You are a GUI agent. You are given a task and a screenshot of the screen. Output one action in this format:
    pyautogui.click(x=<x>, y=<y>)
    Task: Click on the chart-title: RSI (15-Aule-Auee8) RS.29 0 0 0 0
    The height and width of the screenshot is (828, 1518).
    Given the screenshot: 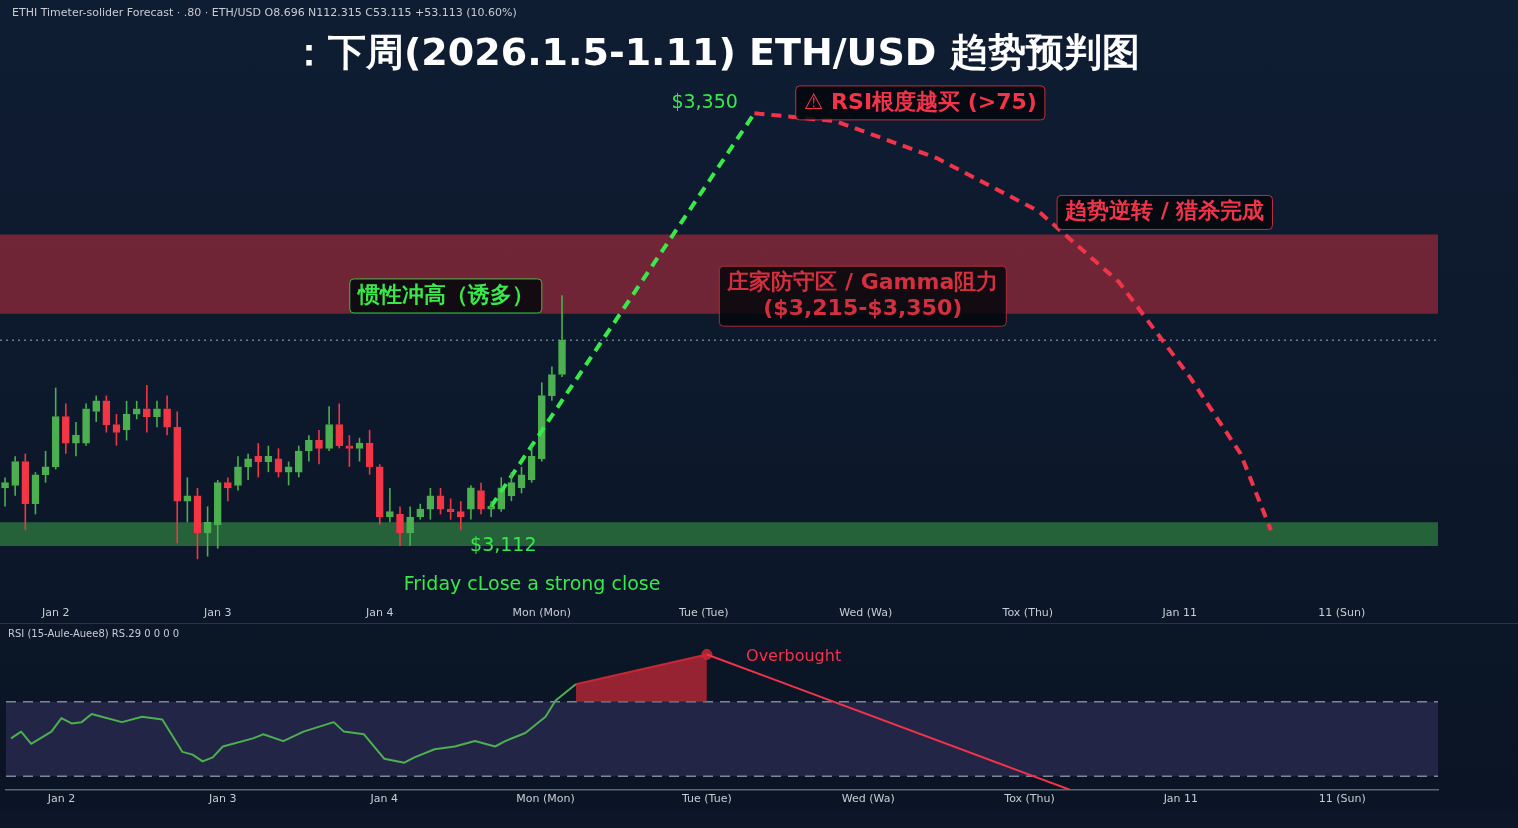 What is the action you would take?
    pyautogui.click(x=94, y=633)
    